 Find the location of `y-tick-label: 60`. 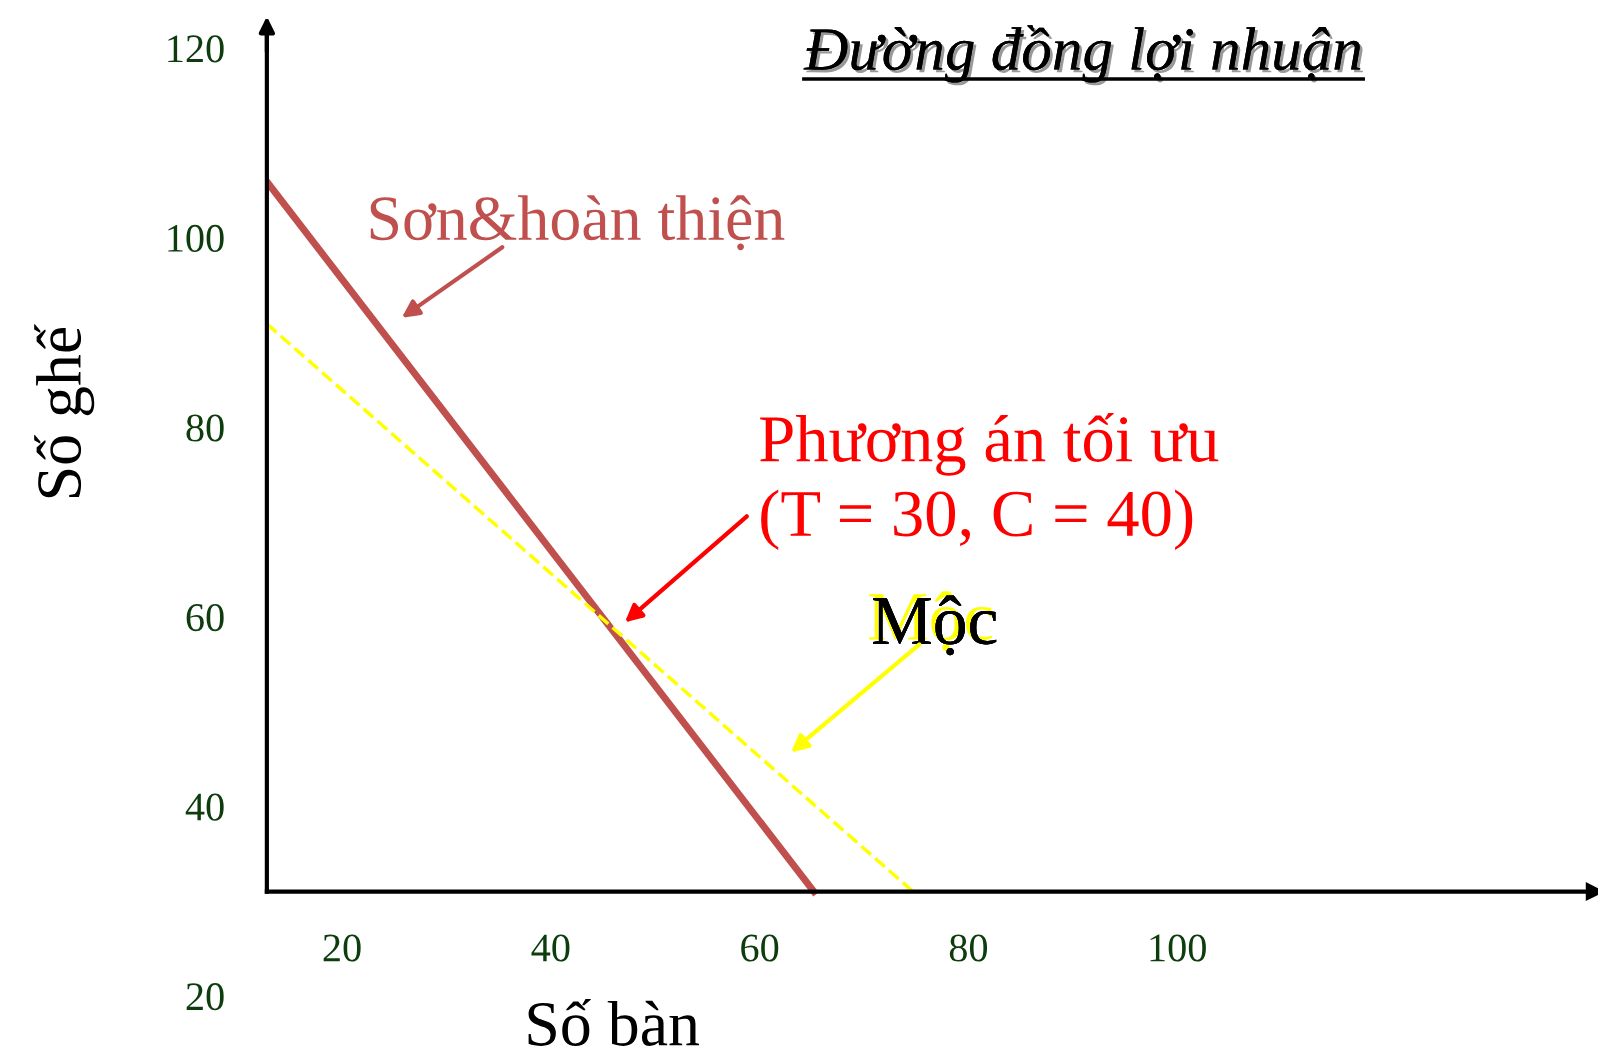

y-tick-label: 60 is located at coordinates (205, 617).